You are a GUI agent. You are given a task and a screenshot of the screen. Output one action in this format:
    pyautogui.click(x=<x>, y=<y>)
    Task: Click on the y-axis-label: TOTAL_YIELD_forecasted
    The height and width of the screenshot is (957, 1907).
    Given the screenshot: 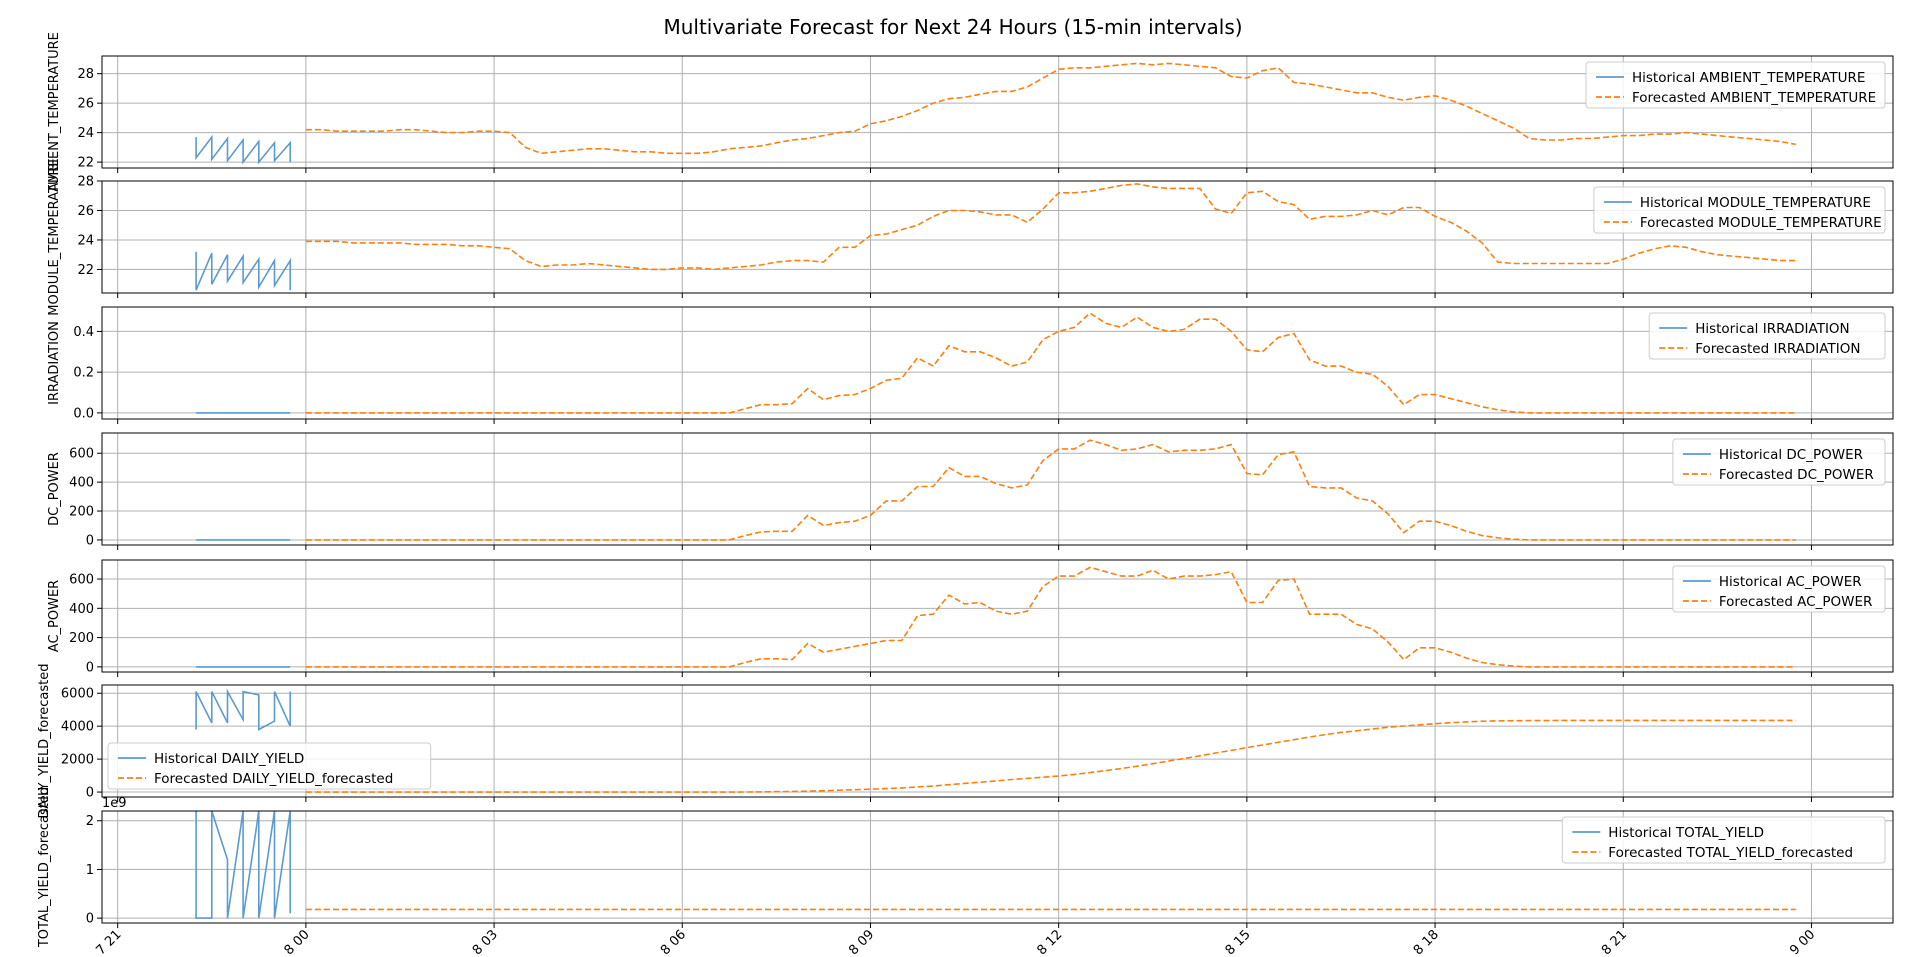 What is the action you would take?
    pyautogui.click(x=44, y=867)
    